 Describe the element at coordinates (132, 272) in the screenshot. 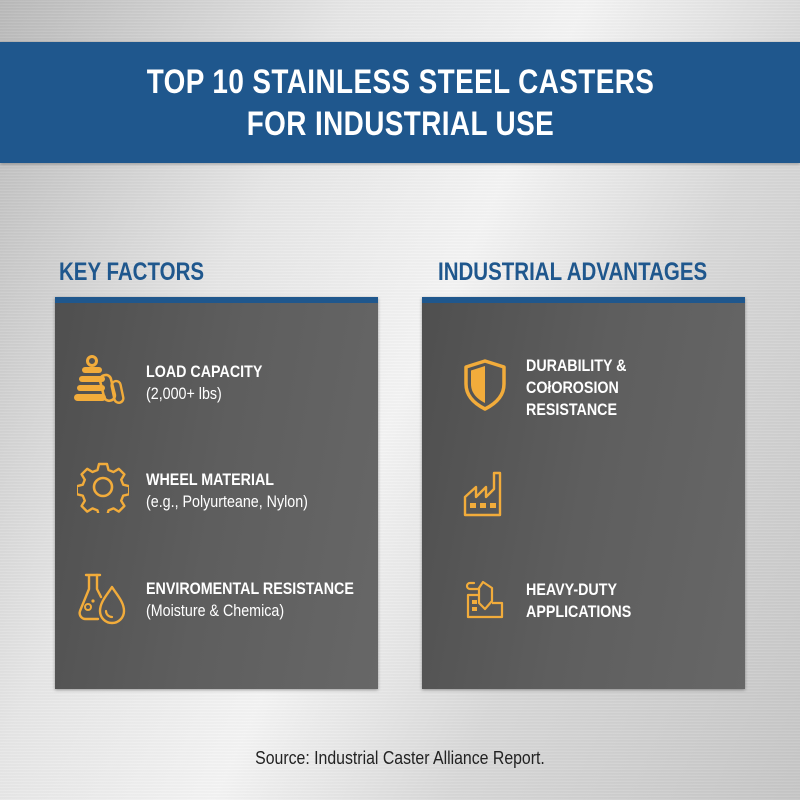

I see `key-factors-heading: KEY FACTORS` at that location.